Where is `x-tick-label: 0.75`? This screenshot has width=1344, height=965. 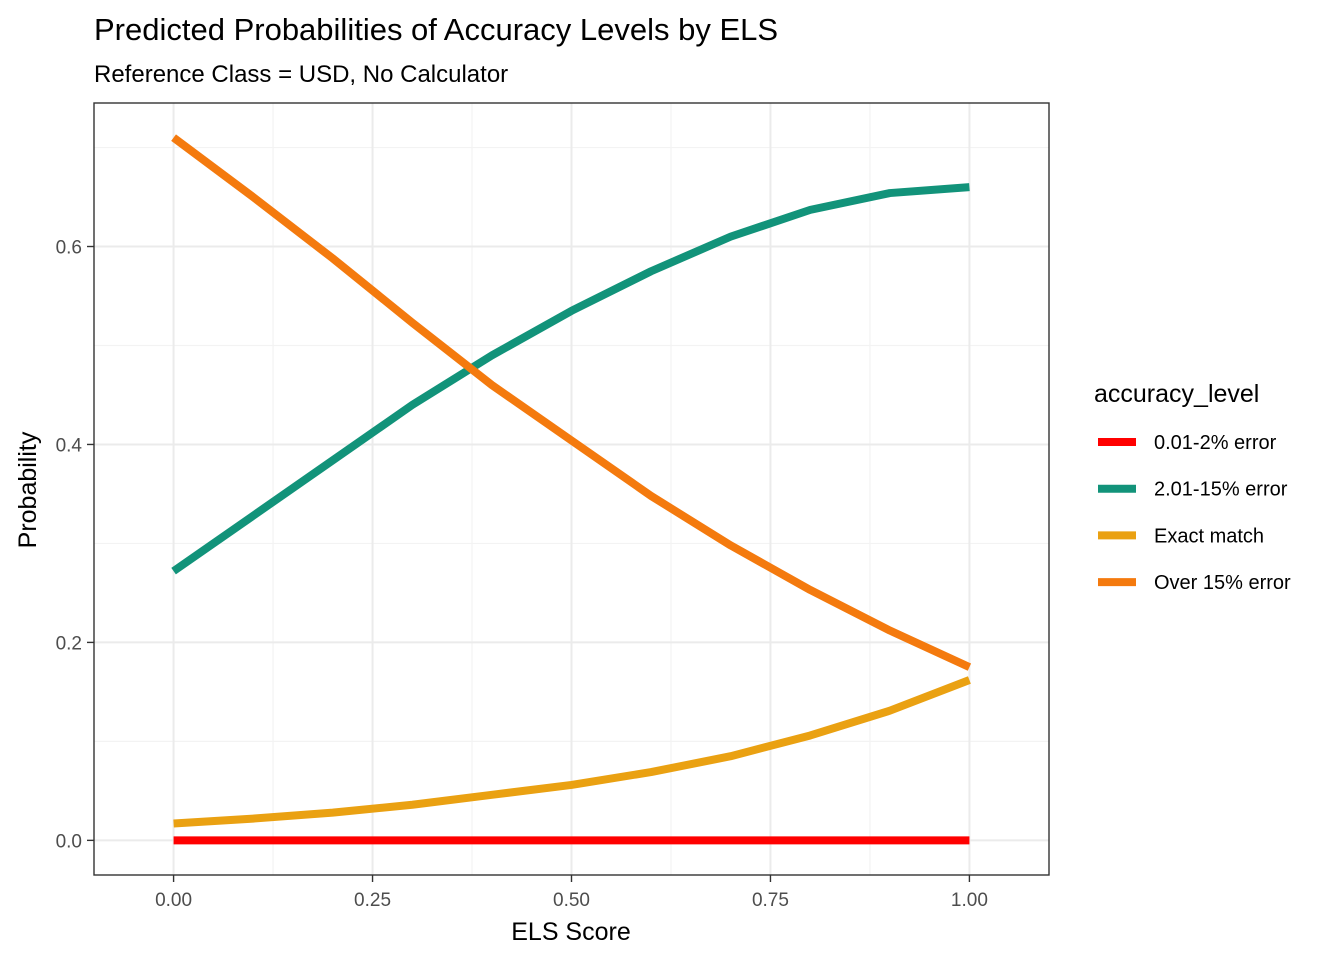
x-tick-label: 0.75 is located at coordinates (770, 900).